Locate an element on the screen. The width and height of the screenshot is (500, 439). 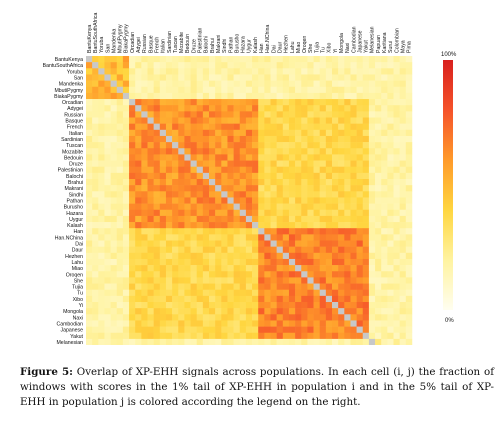
column-label: BiakaPygmy is located at coordinates (127, 38).